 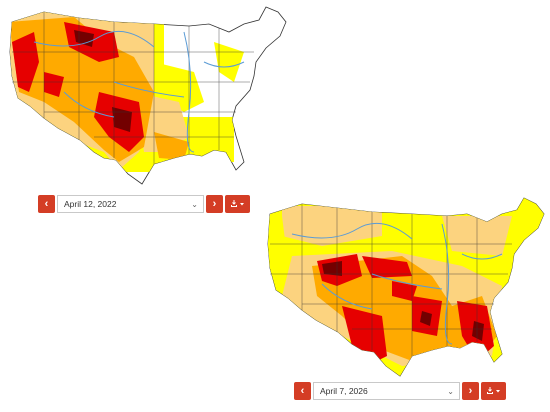 I want to click on date-picker: ‹ April 12, 2022 ⌄ ›, so click(x=144, y=204).